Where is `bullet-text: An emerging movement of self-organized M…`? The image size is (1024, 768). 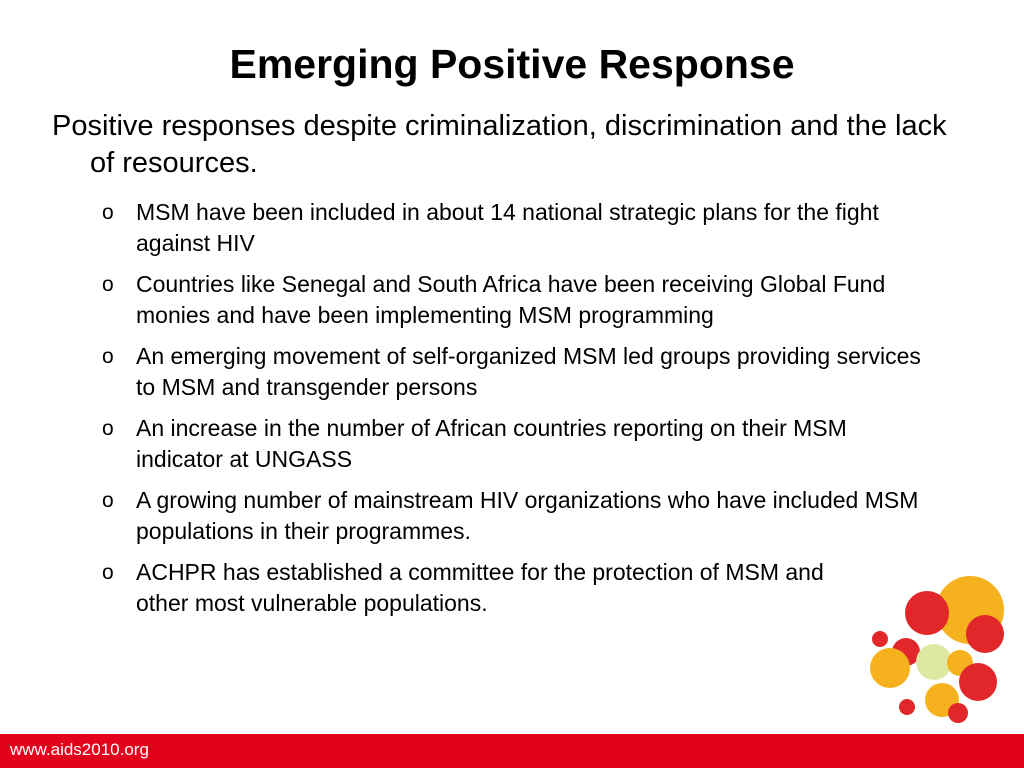
bullet-text: An emerging movement of self-organized M… is located at coordinates (528, 371).